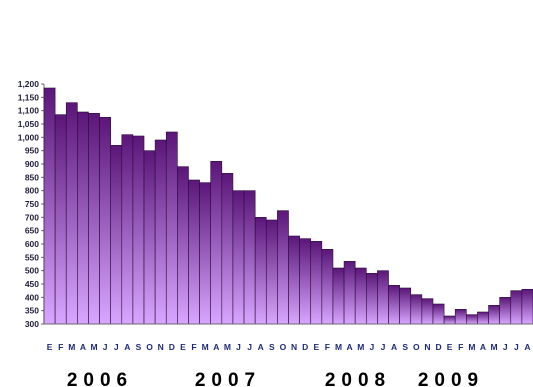 This screenshot has height=387, width=533. Describe the element at coordinates (32, 164) in the screenshot. I see `y-tick-label: 900` at that location.